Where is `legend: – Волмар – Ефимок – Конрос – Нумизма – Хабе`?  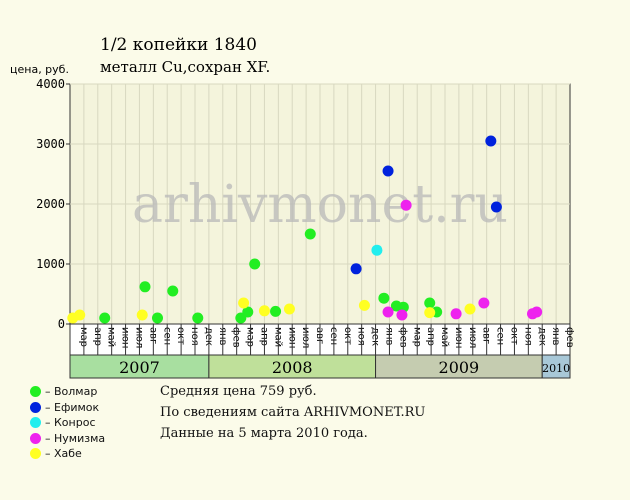 legend: – Волмар – Ефимок – Конрос – Нумизма – Хабе is located at coordinates (67, 423).